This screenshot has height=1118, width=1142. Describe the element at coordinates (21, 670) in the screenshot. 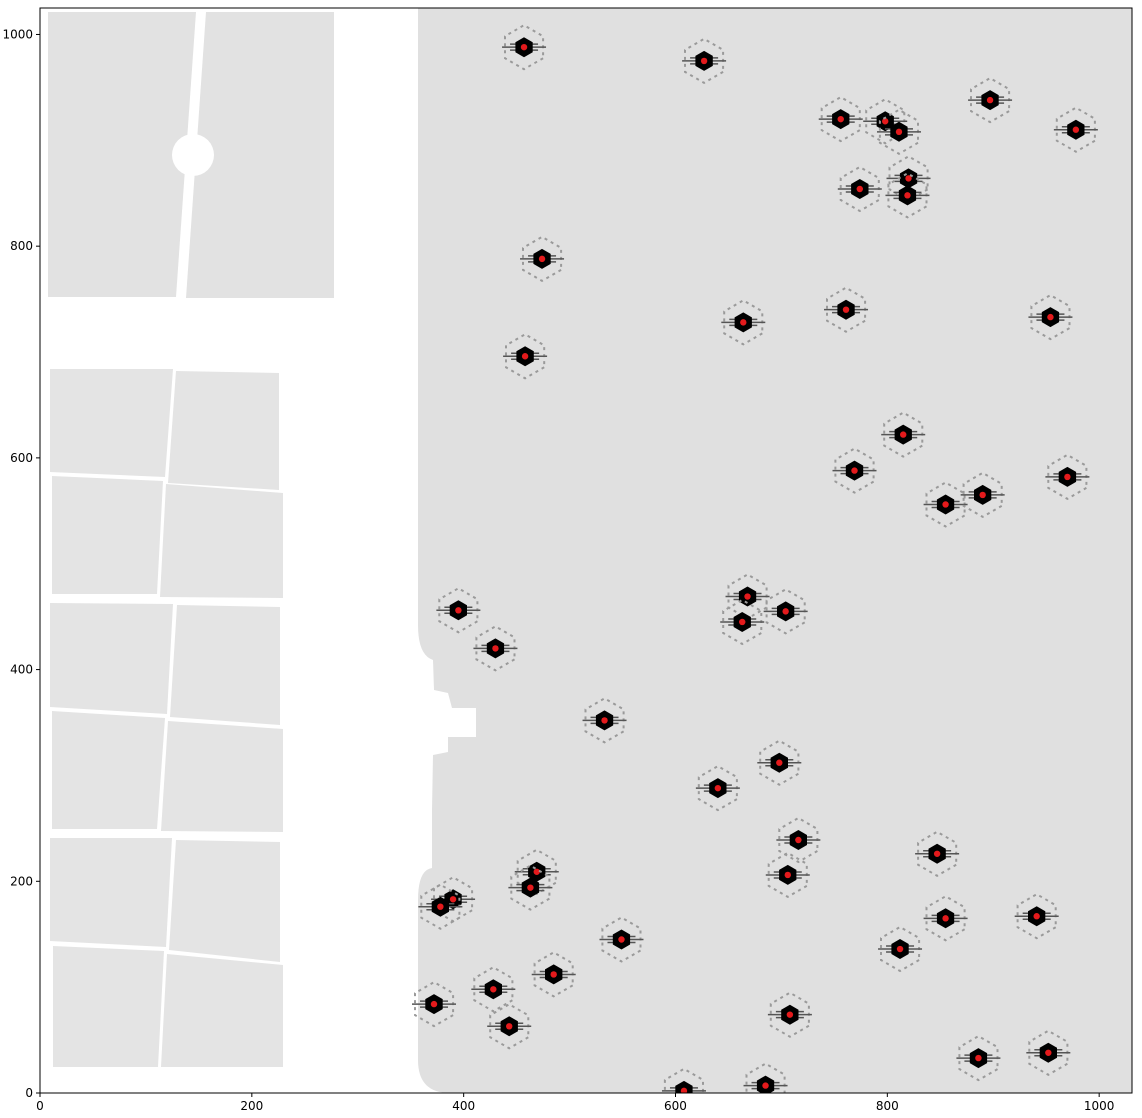

I see `y-tick-label: 400` at that location.